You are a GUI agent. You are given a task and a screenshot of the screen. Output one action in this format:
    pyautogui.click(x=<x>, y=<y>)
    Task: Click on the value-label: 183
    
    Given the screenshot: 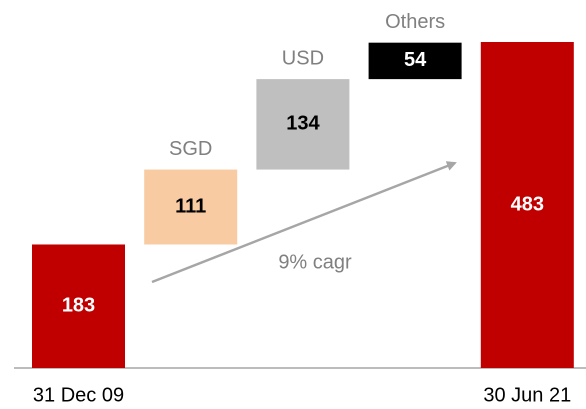 What is the action you would take?
    pyautogui.click(x=78, y=306)
    